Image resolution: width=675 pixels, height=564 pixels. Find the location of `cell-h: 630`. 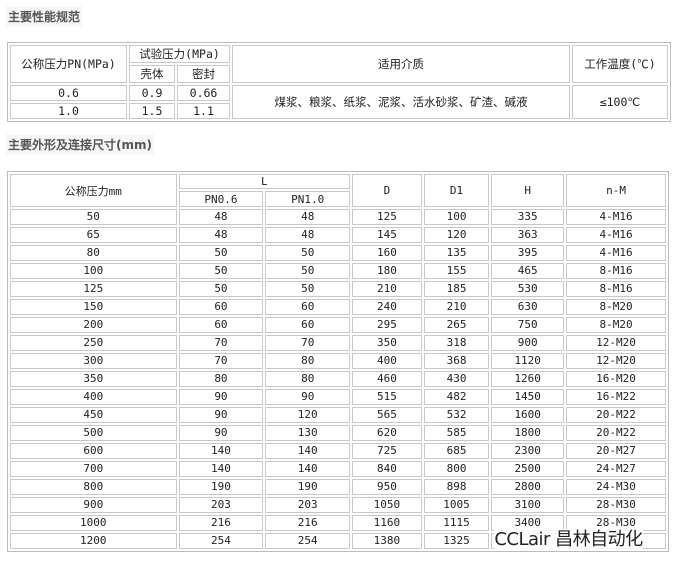

cell-h: 630 is located at coordinates (528, 307).